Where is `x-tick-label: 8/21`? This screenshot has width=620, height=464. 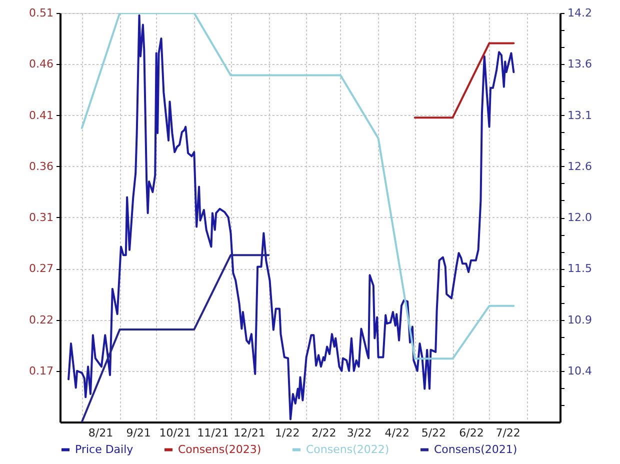 x-tick-label: 8/21 is located at coordinates (101, 433).